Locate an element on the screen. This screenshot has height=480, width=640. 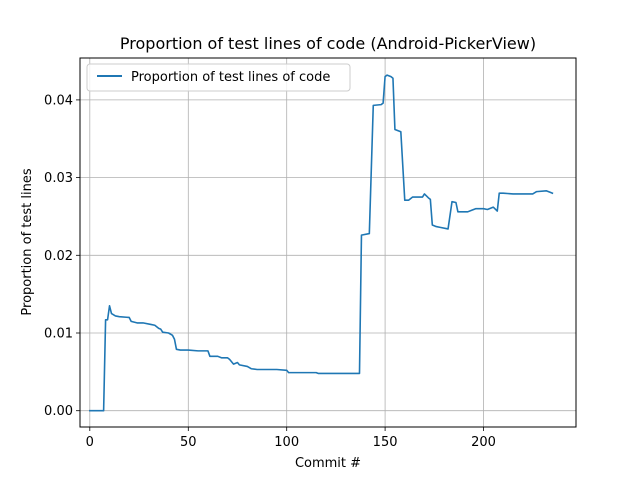
y-tick-label: 0.04 is located at coordinates (58, 100).